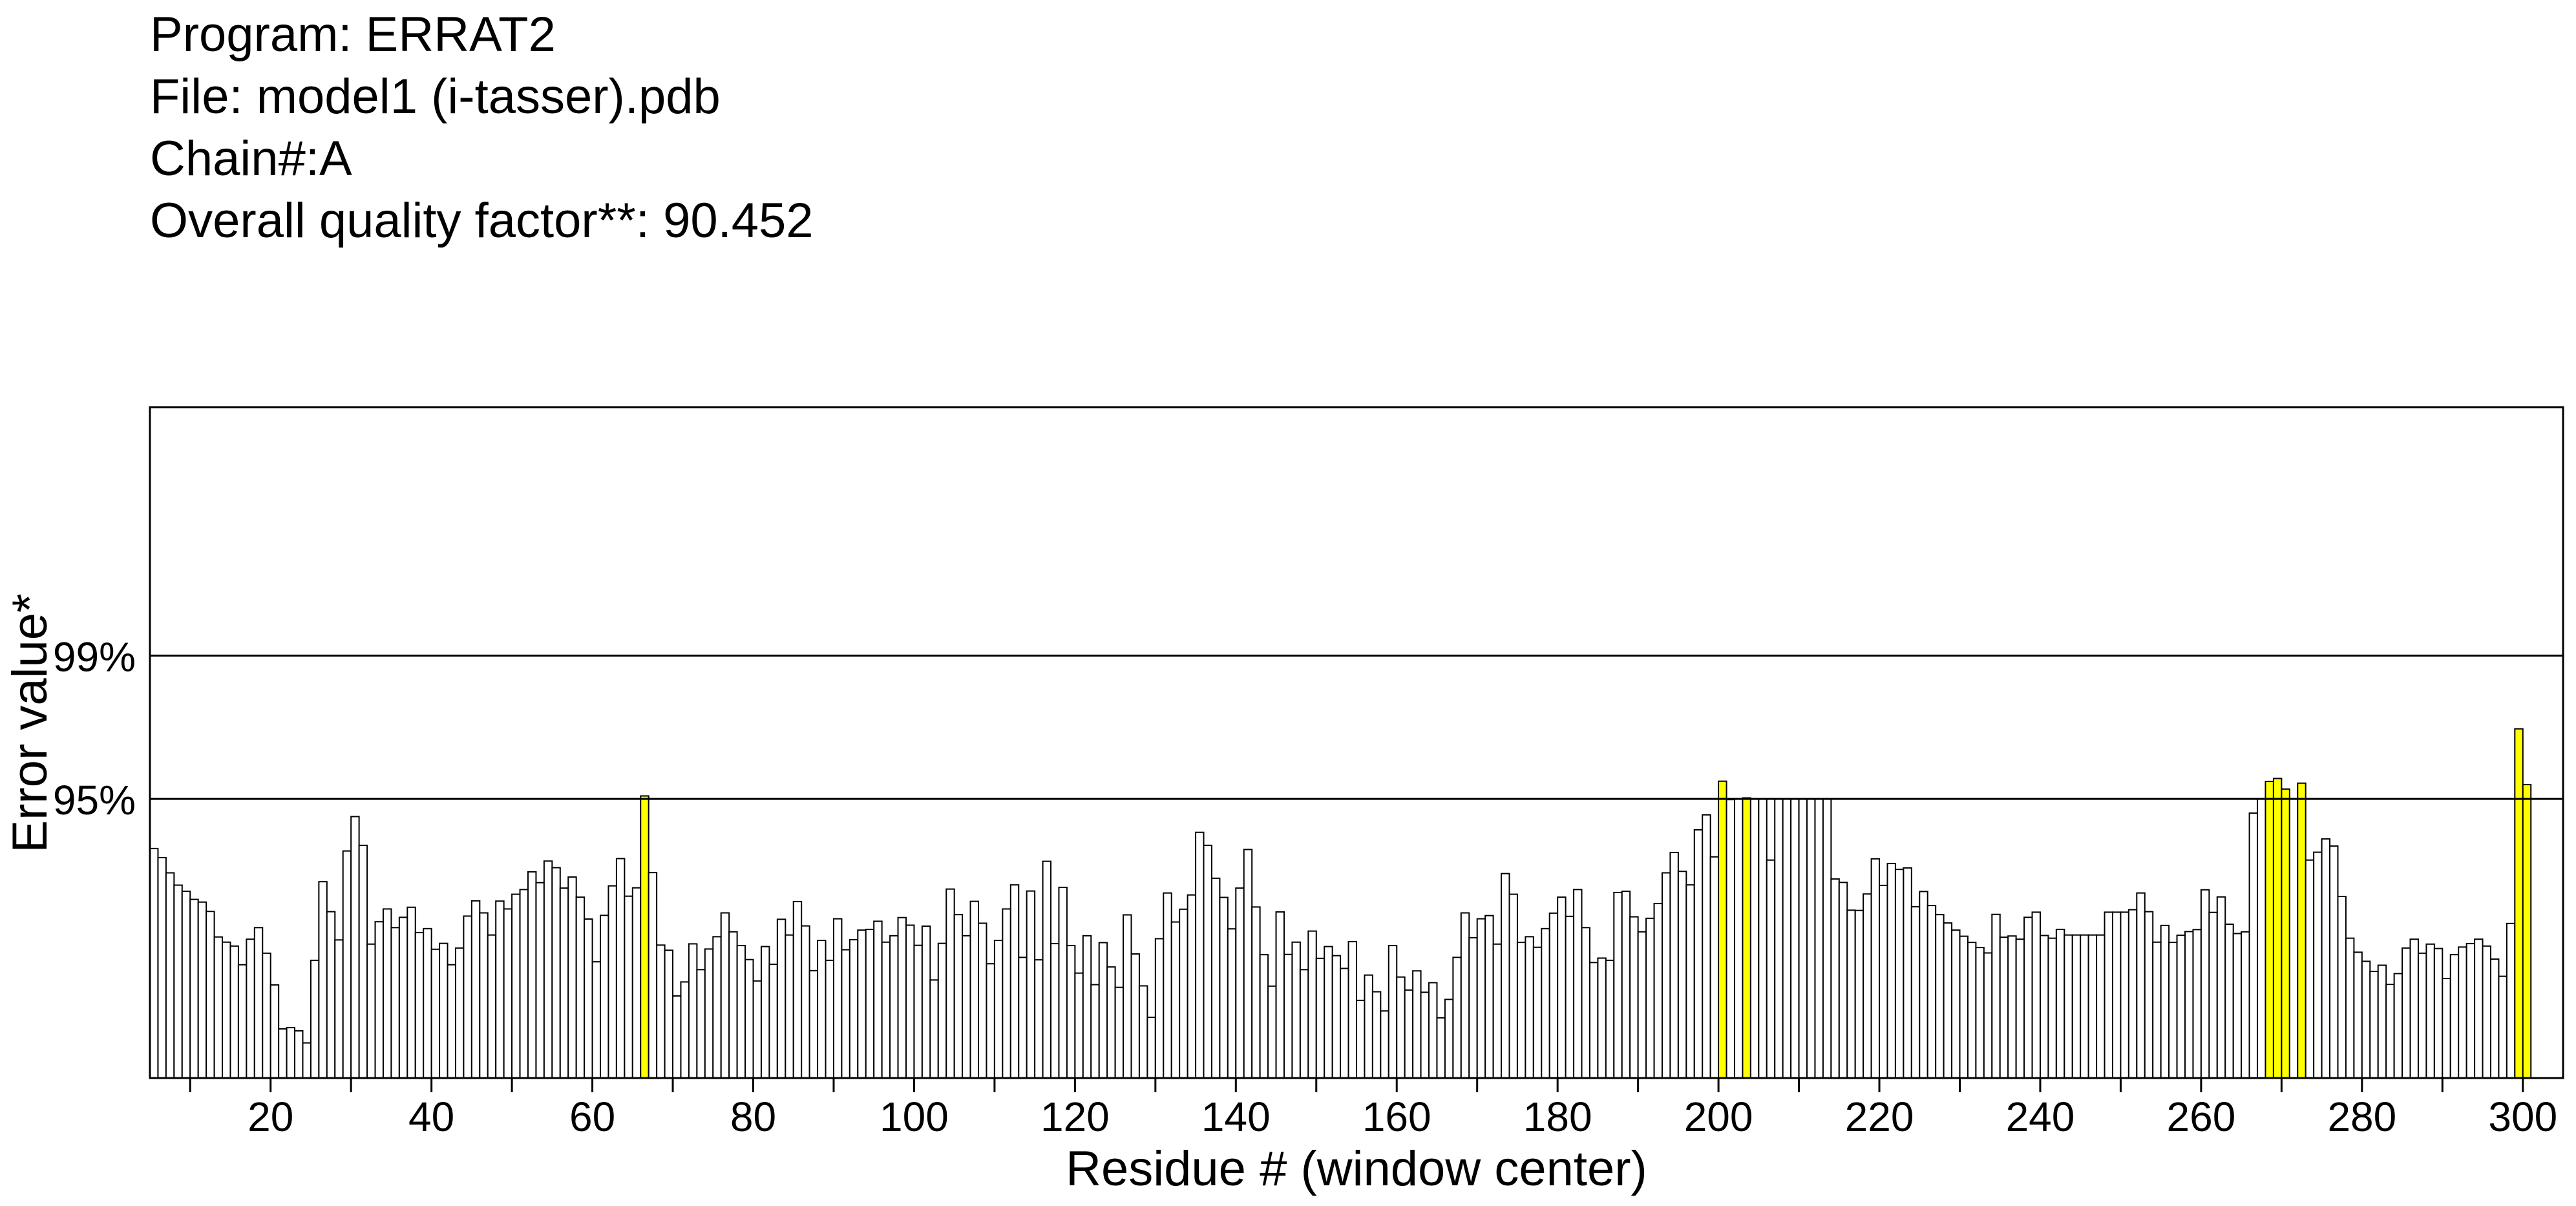  I want to click on x-axis-label: Residue # (window center), so click(1356, 1168).